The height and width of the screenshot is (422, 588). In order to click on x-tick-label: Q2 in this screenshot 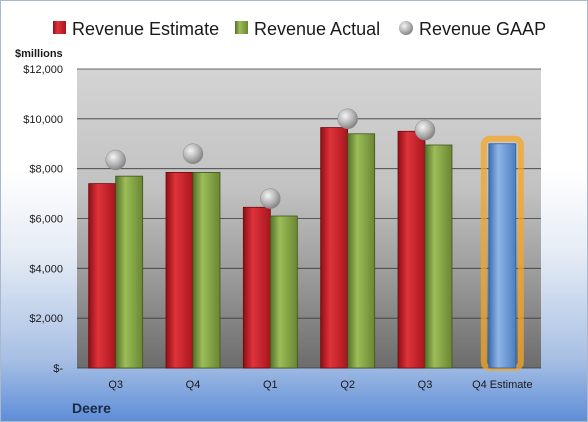, I will do `click(347, 385)`.